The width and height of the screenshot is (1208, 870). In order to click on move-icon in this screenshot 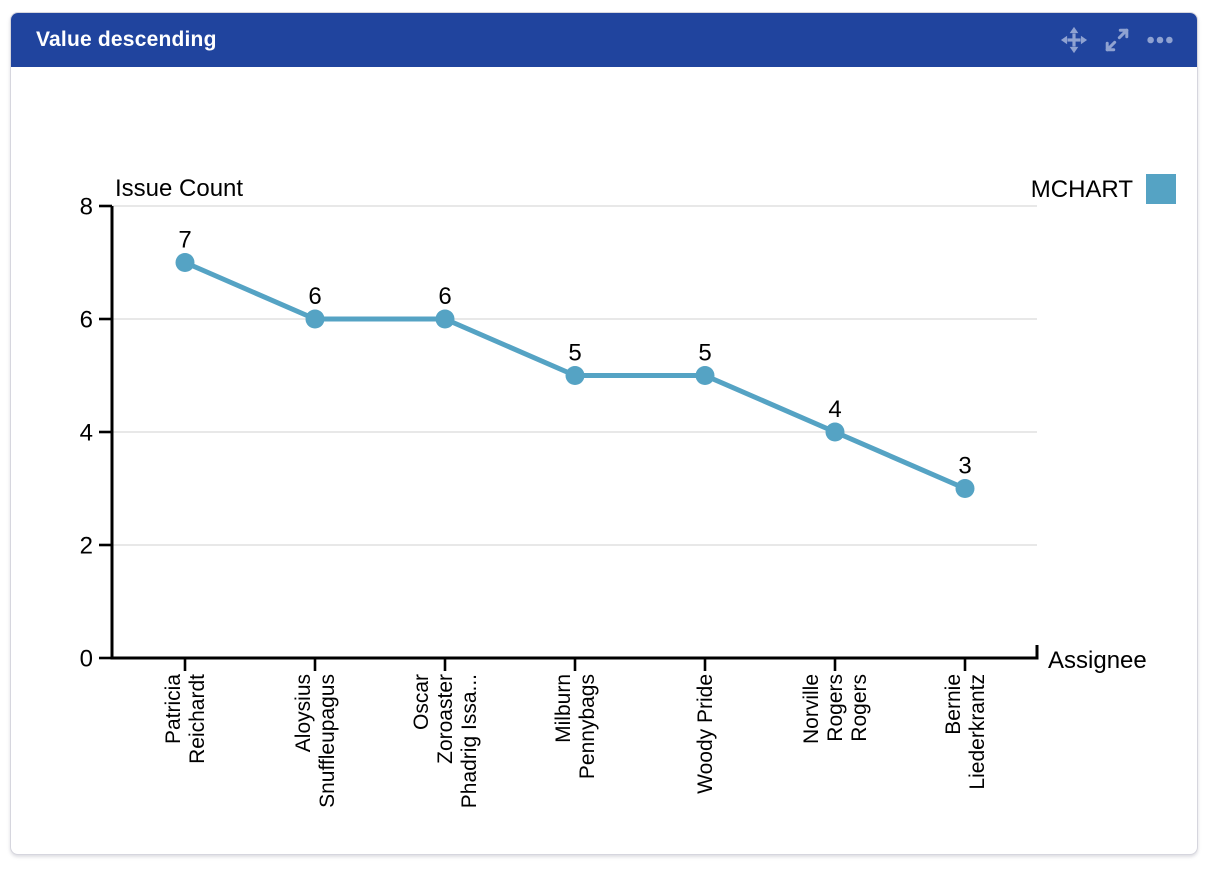, I will do `click(1074, 40)`.